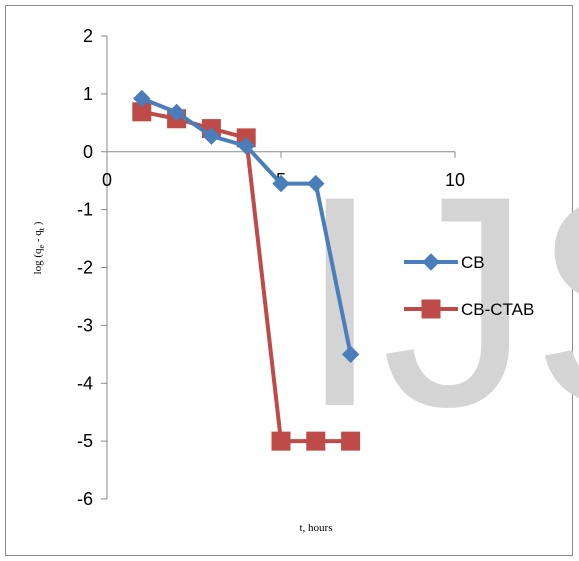  Describe the element at coordinates (431, 309) in the screenshot. I see `legend-marker-cb-ctab` at that location.